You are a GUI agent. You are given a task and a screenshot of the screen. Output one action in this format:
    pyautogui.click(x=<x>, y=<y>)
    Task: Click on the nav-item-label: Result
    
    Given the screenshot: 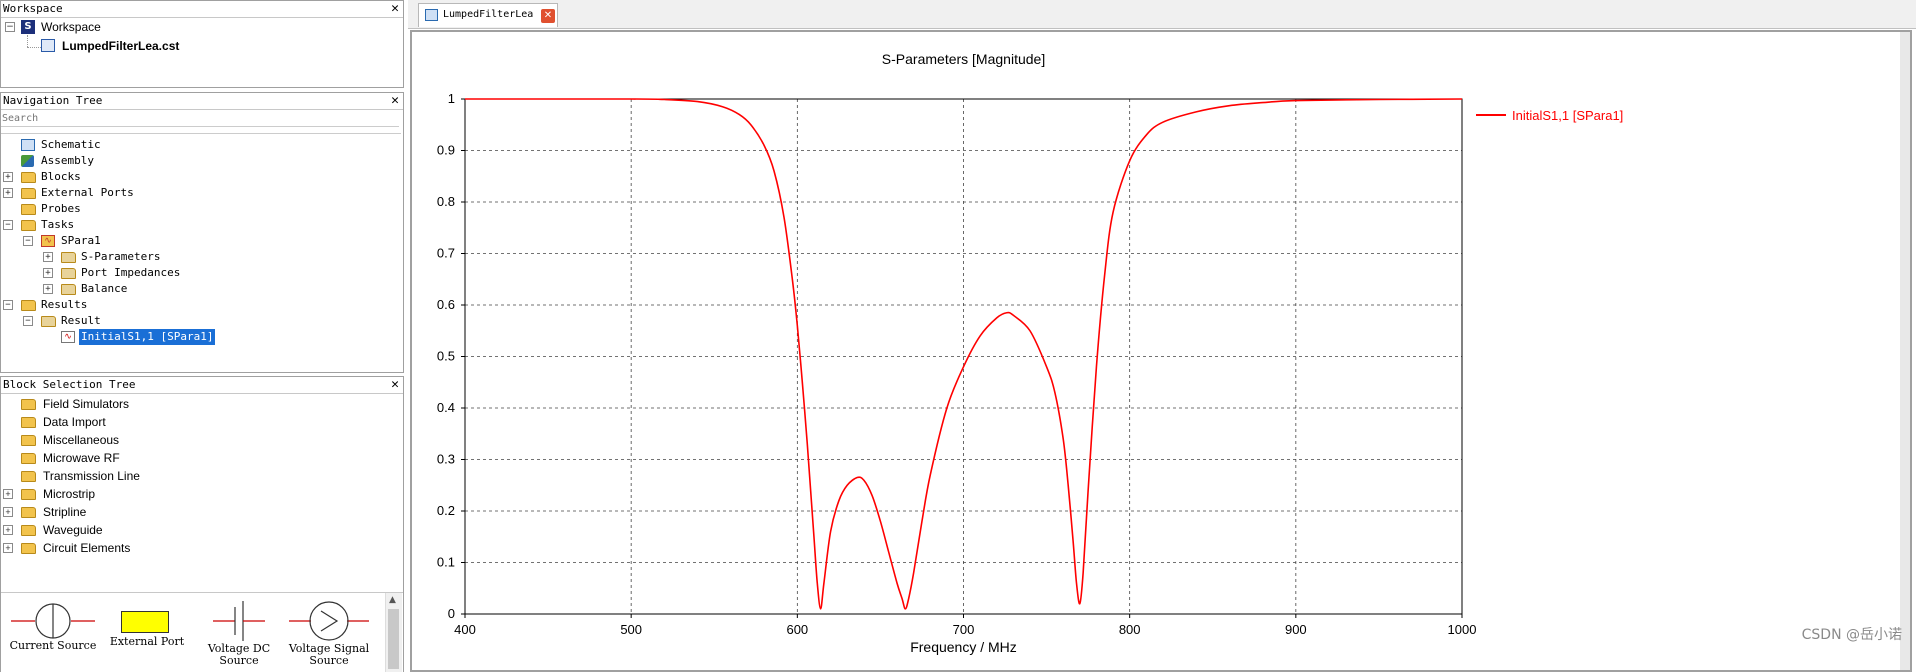 What is the action you would take?
    pyautogui.click(x=81, y=320)
    